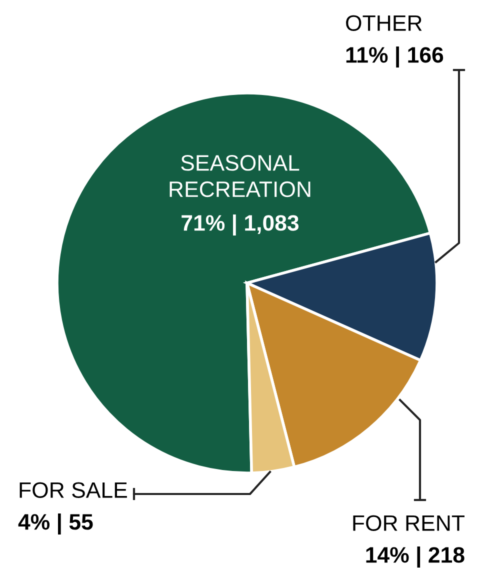 The image size is (479, 568). What do you see at coordinates (55, 524) in the screenshot?
I see `data-label: 4% | 55` at bounding box center [55, 524].